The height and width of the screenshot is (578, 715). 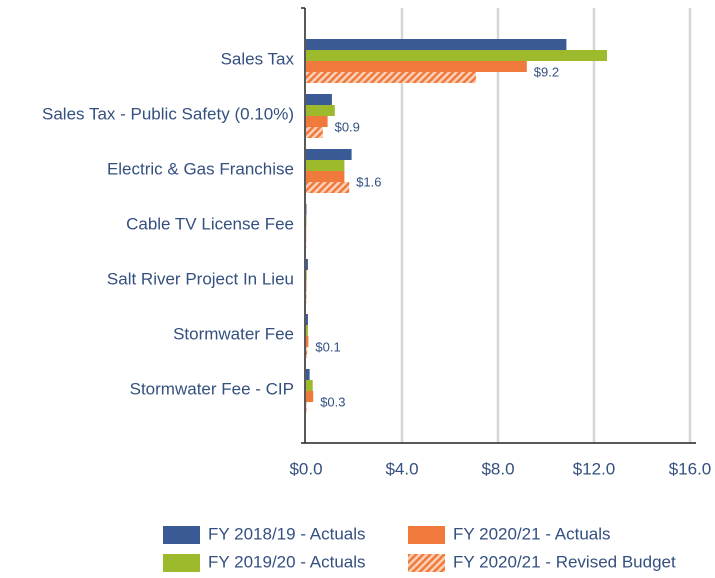 What do you see at coordinates (287, 561) in the screenshot?
I see `legend-label: FY 2019/20 - Actuals` at bounding box center [287, 561].